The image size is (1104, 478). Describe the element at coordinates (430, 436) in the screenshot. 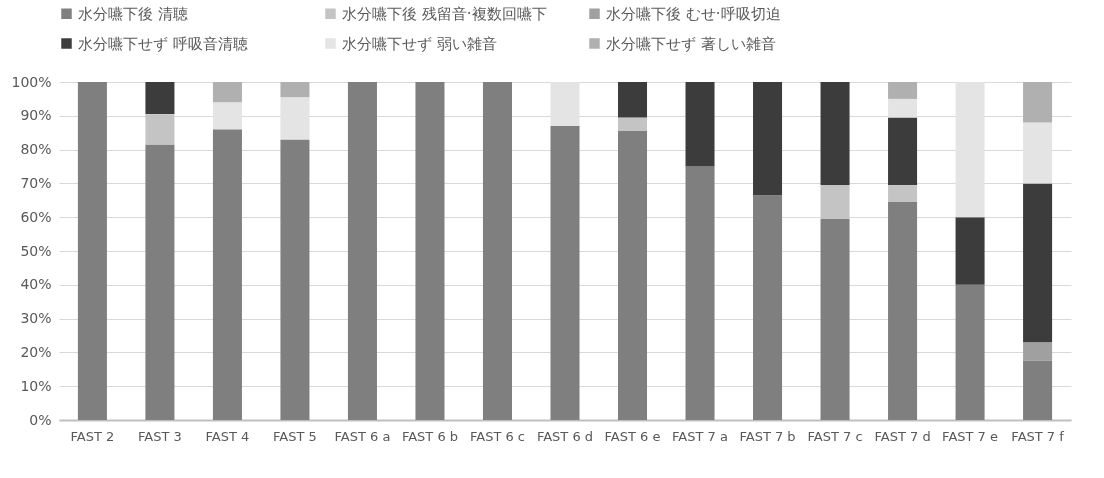

I see `x-tick-label: FAST 6 b` at that location.